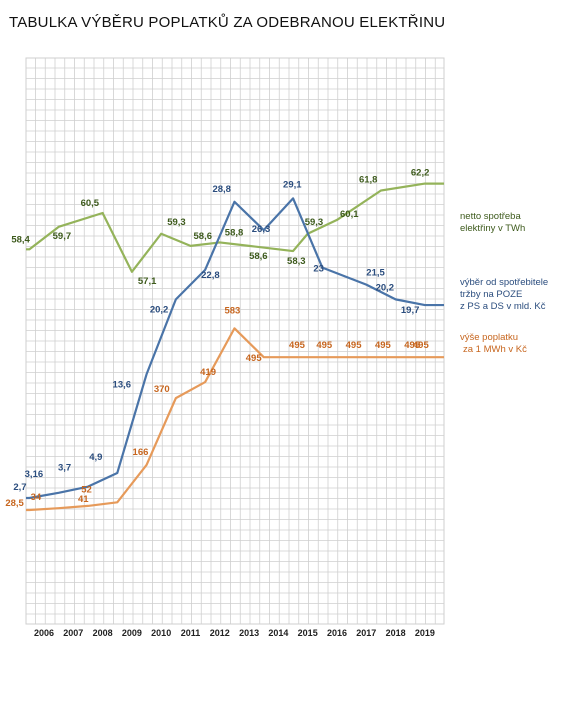 The image size is (570, 720). Describe the element at coordinates (103, 633) in the screenshot. I see `x-tick-label: 2008` at that location.